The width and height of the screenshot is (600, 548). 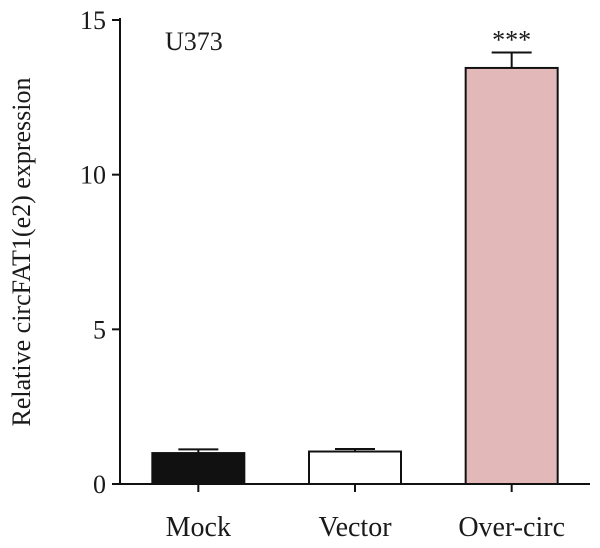 I want to click on significance-label: ***, so click(x=511, y=39).